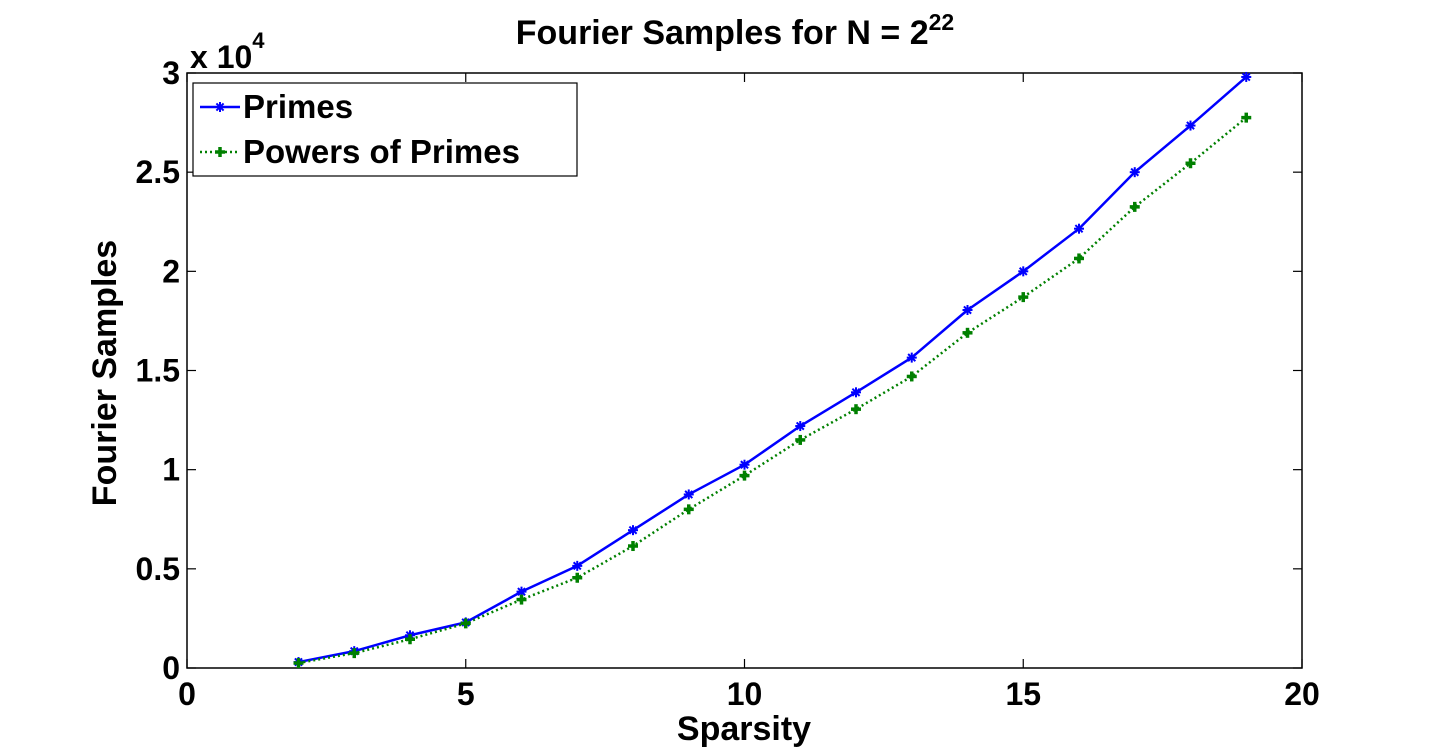  I want to click on legend-box, so click(385, 129).